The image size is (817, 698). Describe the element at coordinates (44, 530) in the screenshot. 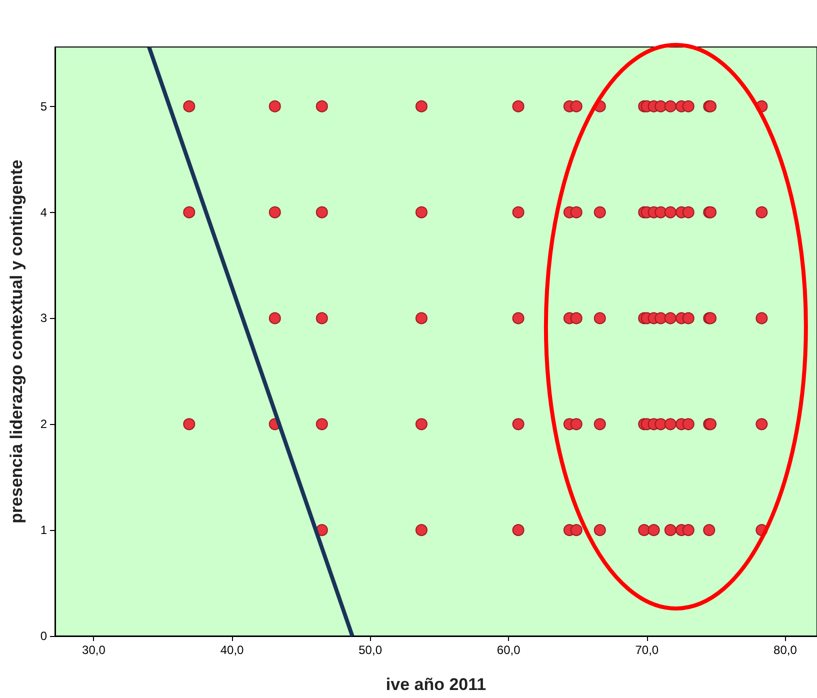

I see `y-tick-label: 1` at that location.